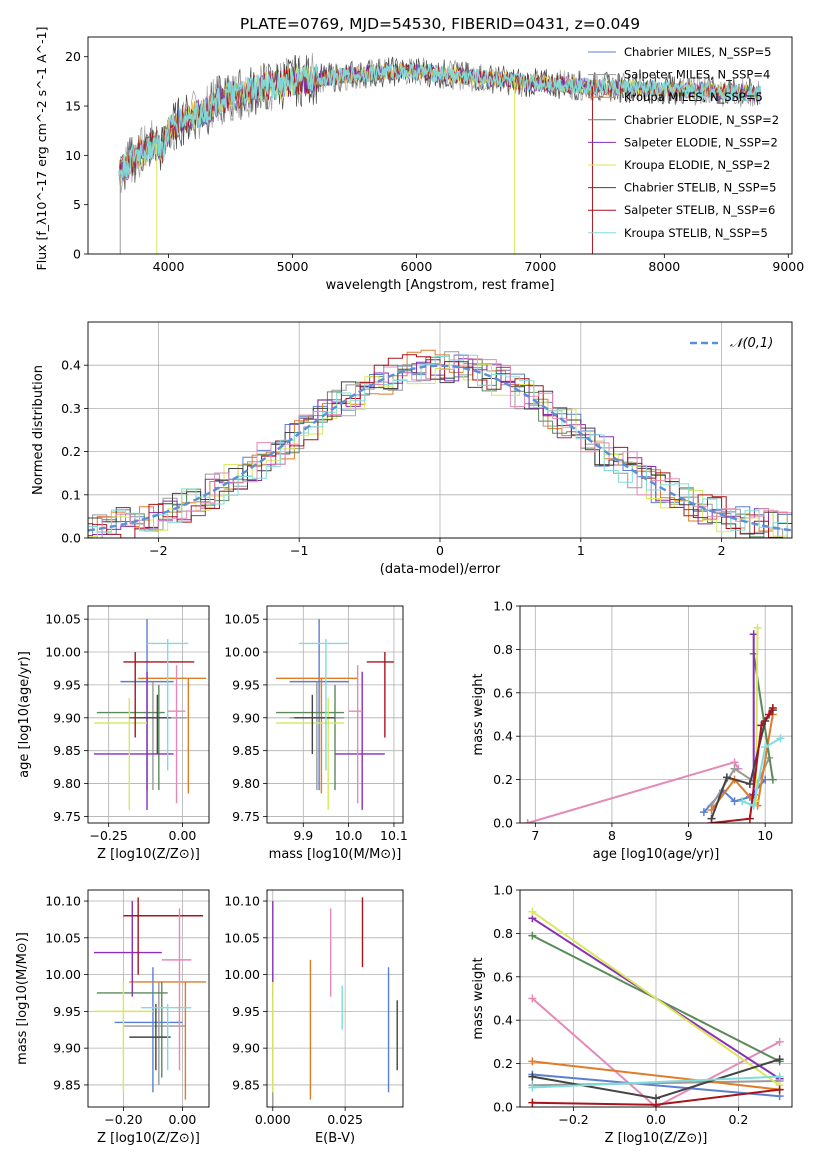  What do you see at coordinates (478, 714) in the screenshot?
I see `weight_vs_age-ylabel: mass weight` at bounding box center [478, 714].